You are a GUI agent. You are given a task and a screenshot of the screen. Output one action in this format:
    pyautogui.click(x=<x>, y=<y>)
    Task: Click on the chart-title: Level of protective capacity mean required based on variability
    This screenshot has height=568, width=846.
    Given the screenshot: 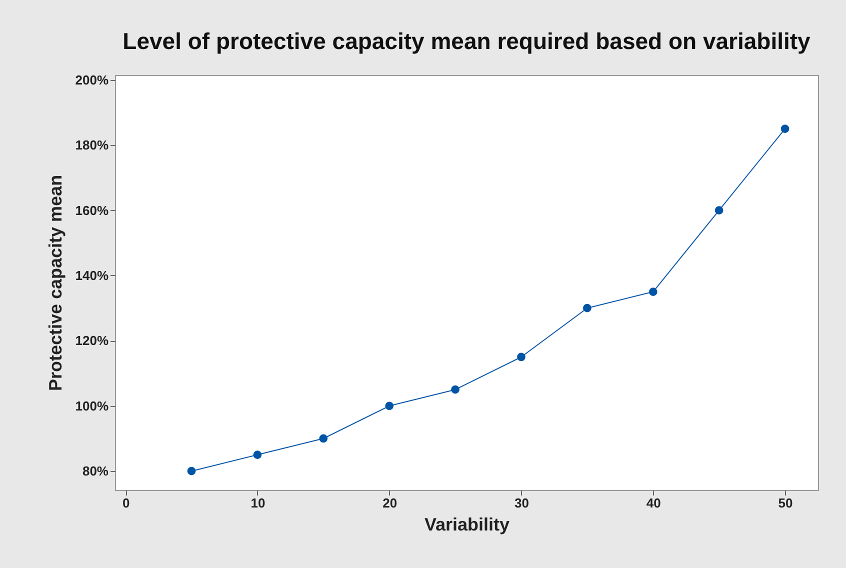 What is the action you would take?
    pyautogui.click(x=466, y=41)
    